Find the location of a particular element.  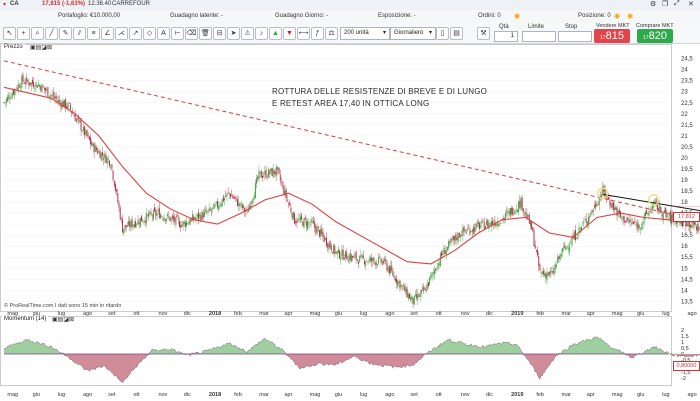

layout-icon: ▤ is located at coordinates (456, 33).